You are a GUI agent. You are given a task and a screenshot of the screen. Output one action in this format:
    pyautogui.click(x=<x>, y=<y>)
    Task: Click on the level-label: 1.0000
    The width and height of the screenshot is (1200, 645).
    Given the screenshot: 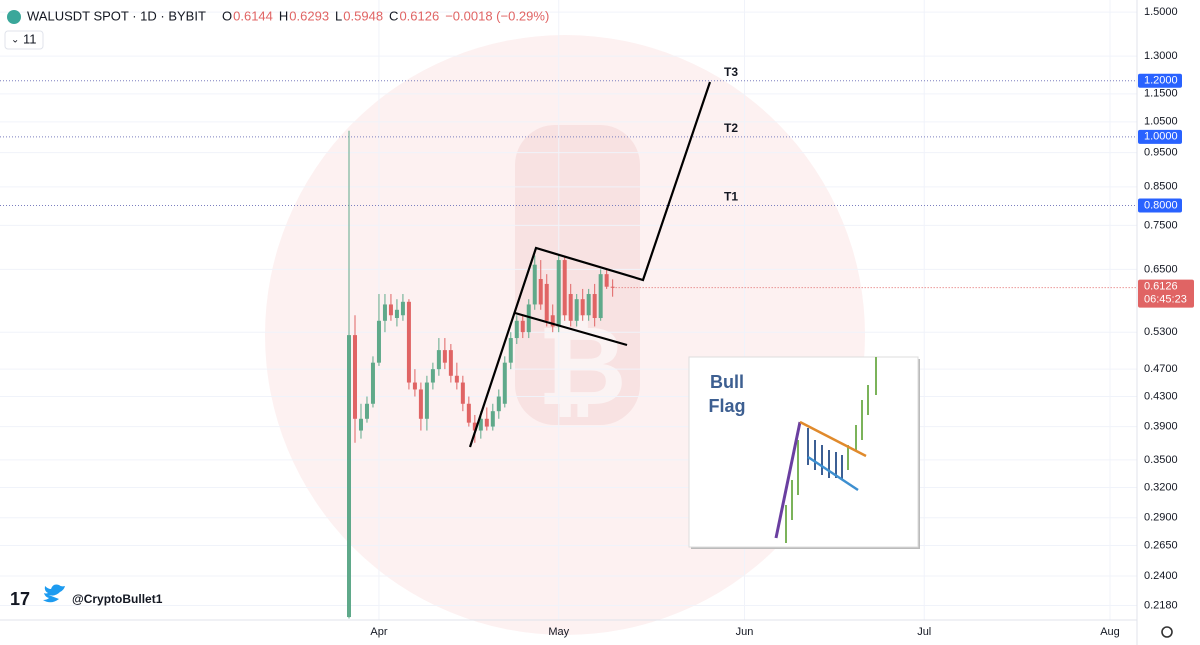 What is the action you would take?
    pyautogui.click(x=1161, y=137)
    